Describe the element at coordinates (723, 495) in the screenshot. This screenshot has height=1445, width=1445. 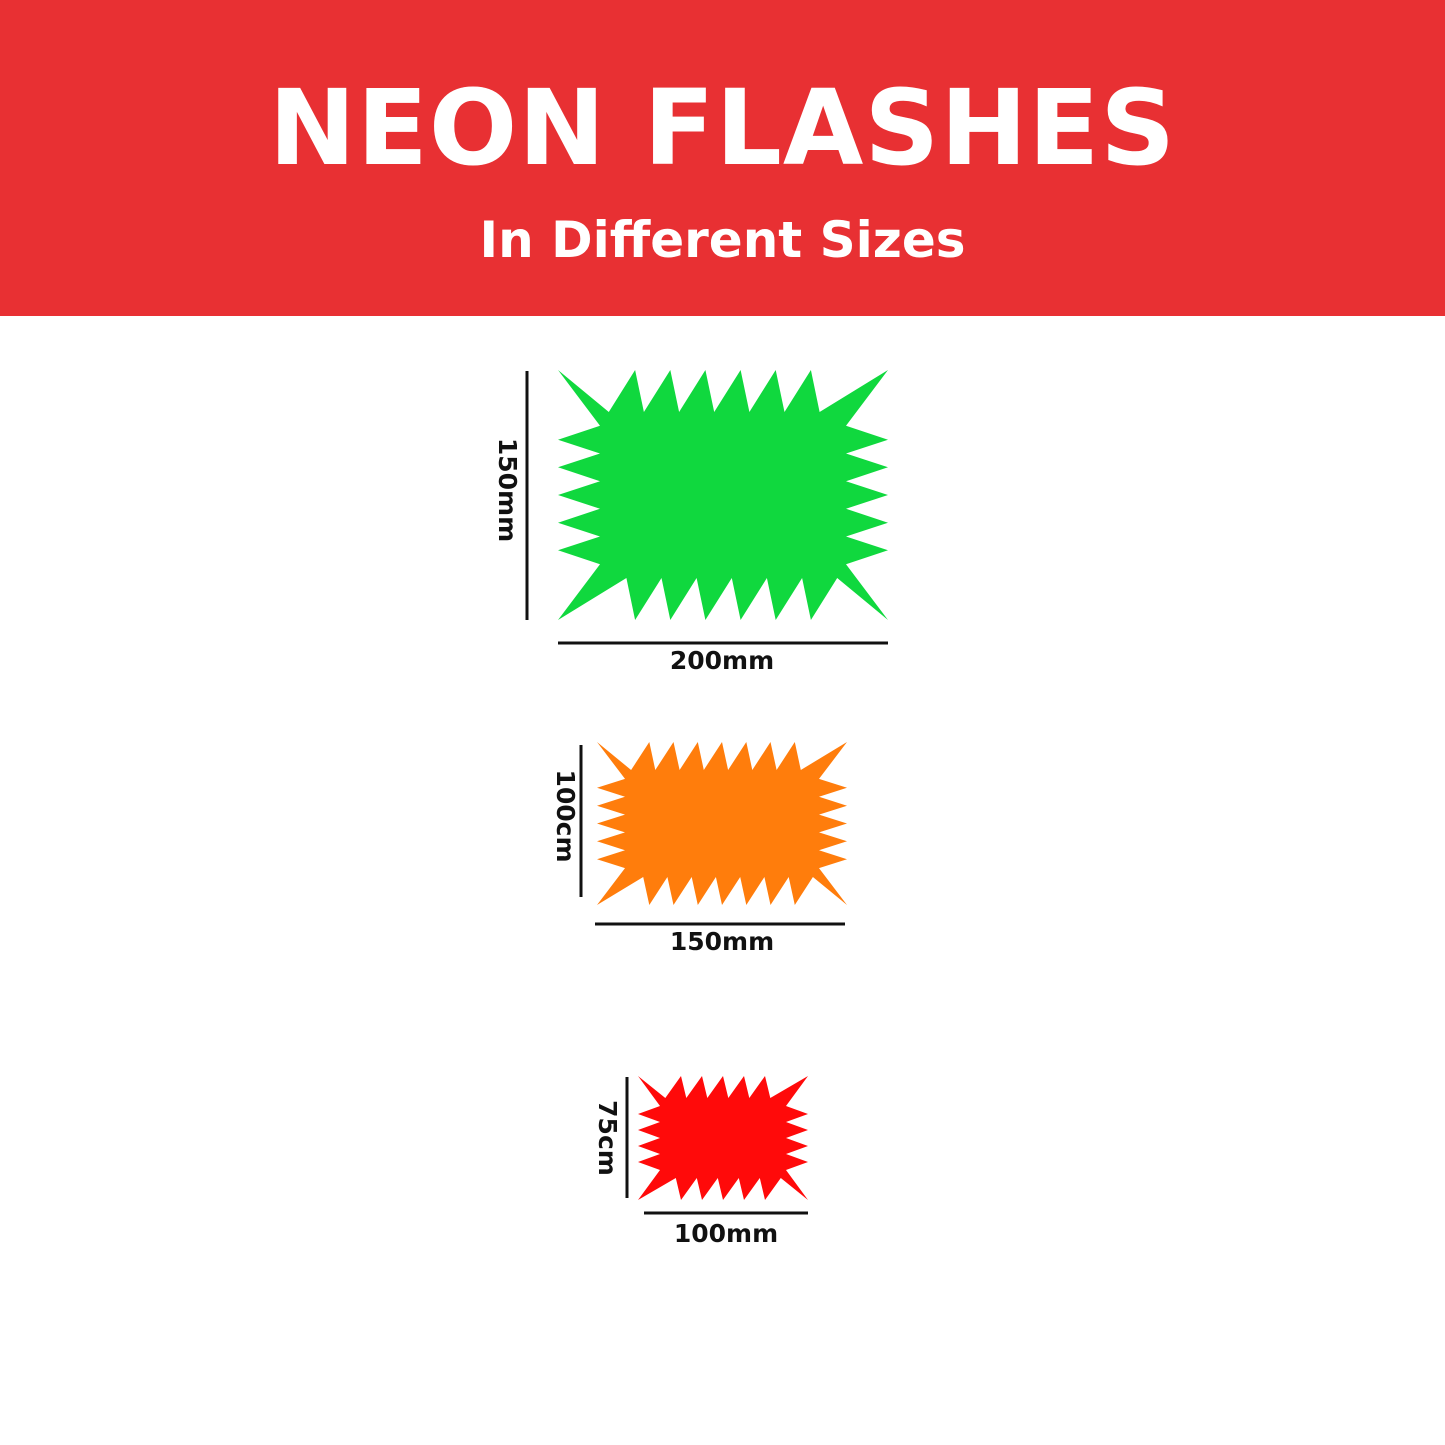
I see `green-flash-shape` at that location.